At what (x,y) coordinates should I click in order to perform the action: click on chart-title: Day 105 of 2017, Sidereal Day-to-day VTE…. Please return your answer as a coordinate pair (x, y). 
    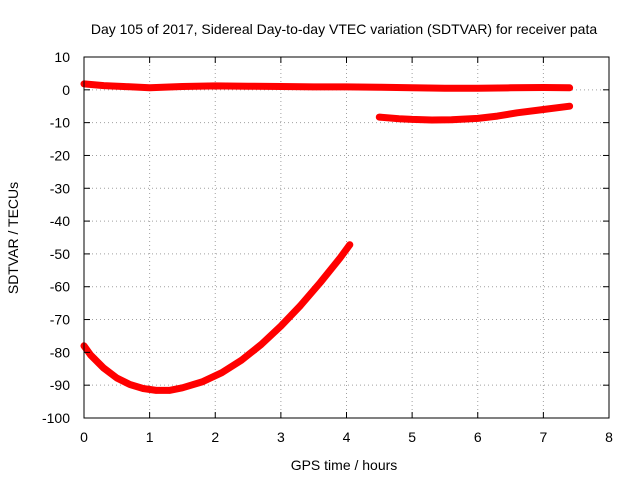
    Looking at the image, I should click on (344, 29).